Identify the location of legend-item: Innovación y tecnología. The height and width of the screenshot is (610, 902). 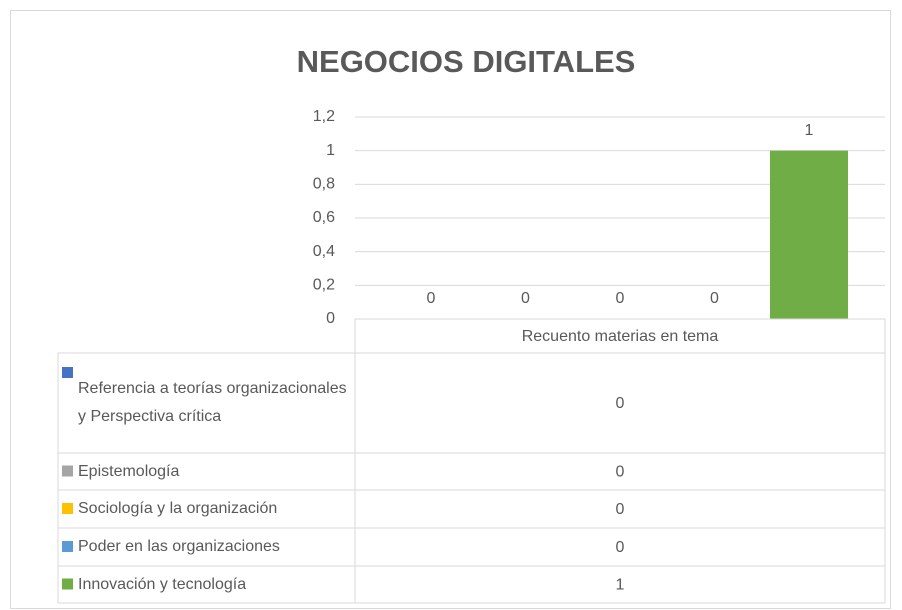
(162, 584).